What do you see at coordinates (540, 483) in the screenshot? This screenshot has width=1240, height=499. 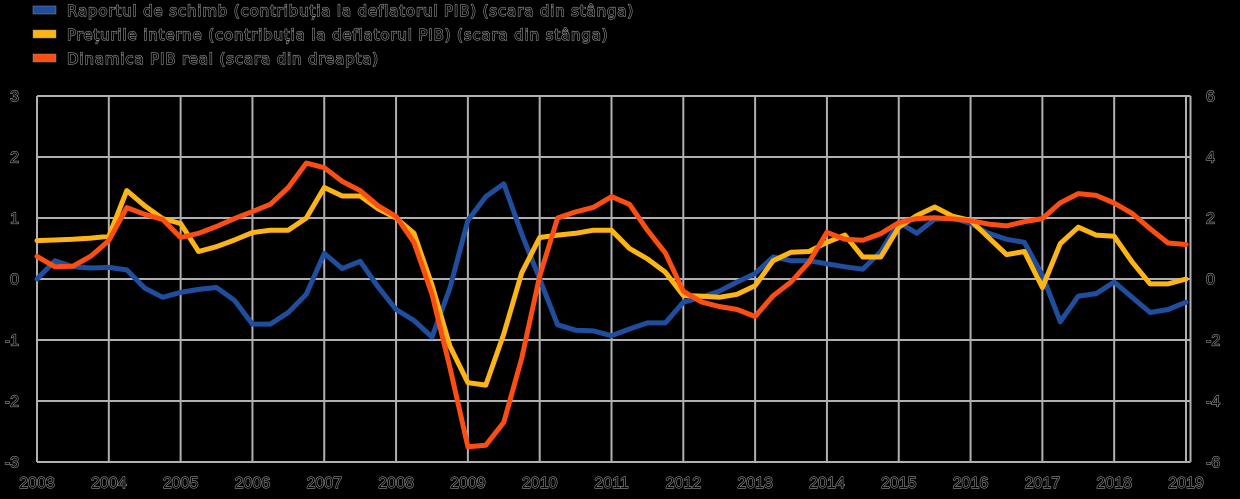 I see `x-axis-tick-label: 2010` at bounding box center [540, 483].